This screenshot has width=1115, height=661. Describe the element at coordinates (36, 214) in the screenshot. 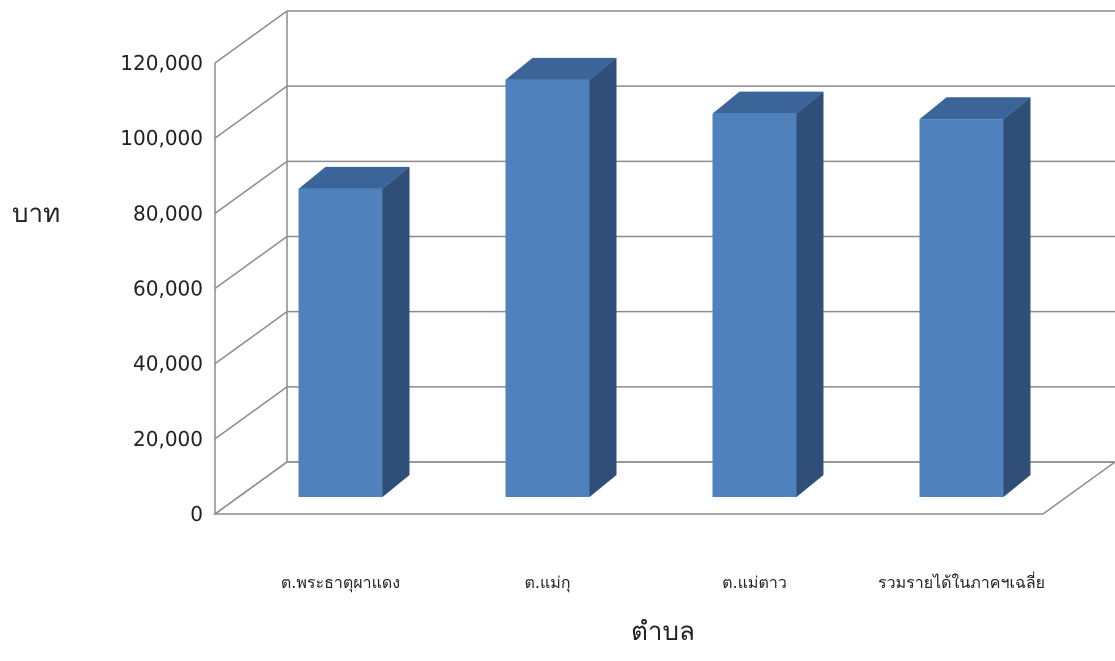

I see `y-axis-title: บาท` at that location.